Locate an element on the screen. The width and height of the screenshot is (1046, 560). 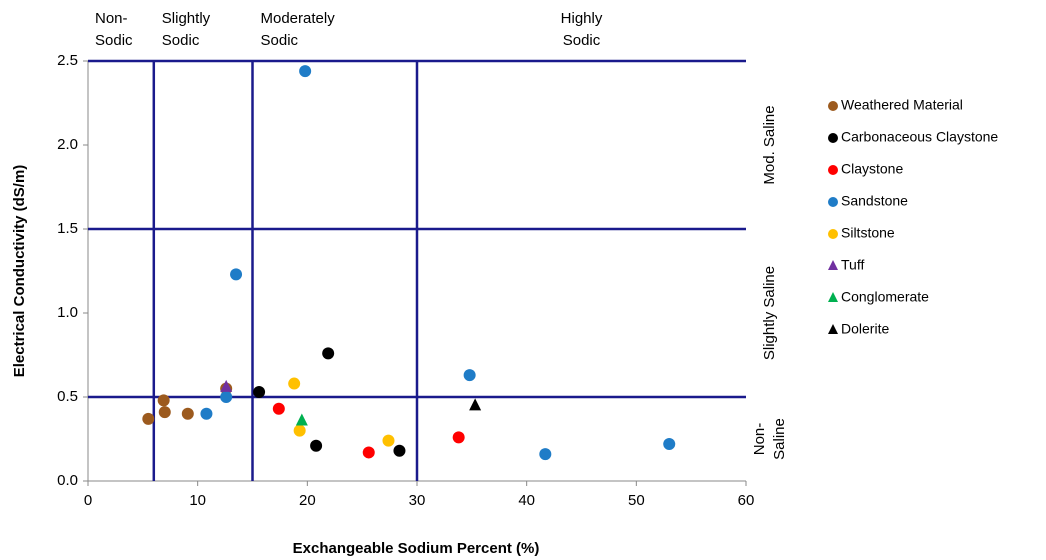
legend-label: Conglomerate is located at coordinates (885, 297).